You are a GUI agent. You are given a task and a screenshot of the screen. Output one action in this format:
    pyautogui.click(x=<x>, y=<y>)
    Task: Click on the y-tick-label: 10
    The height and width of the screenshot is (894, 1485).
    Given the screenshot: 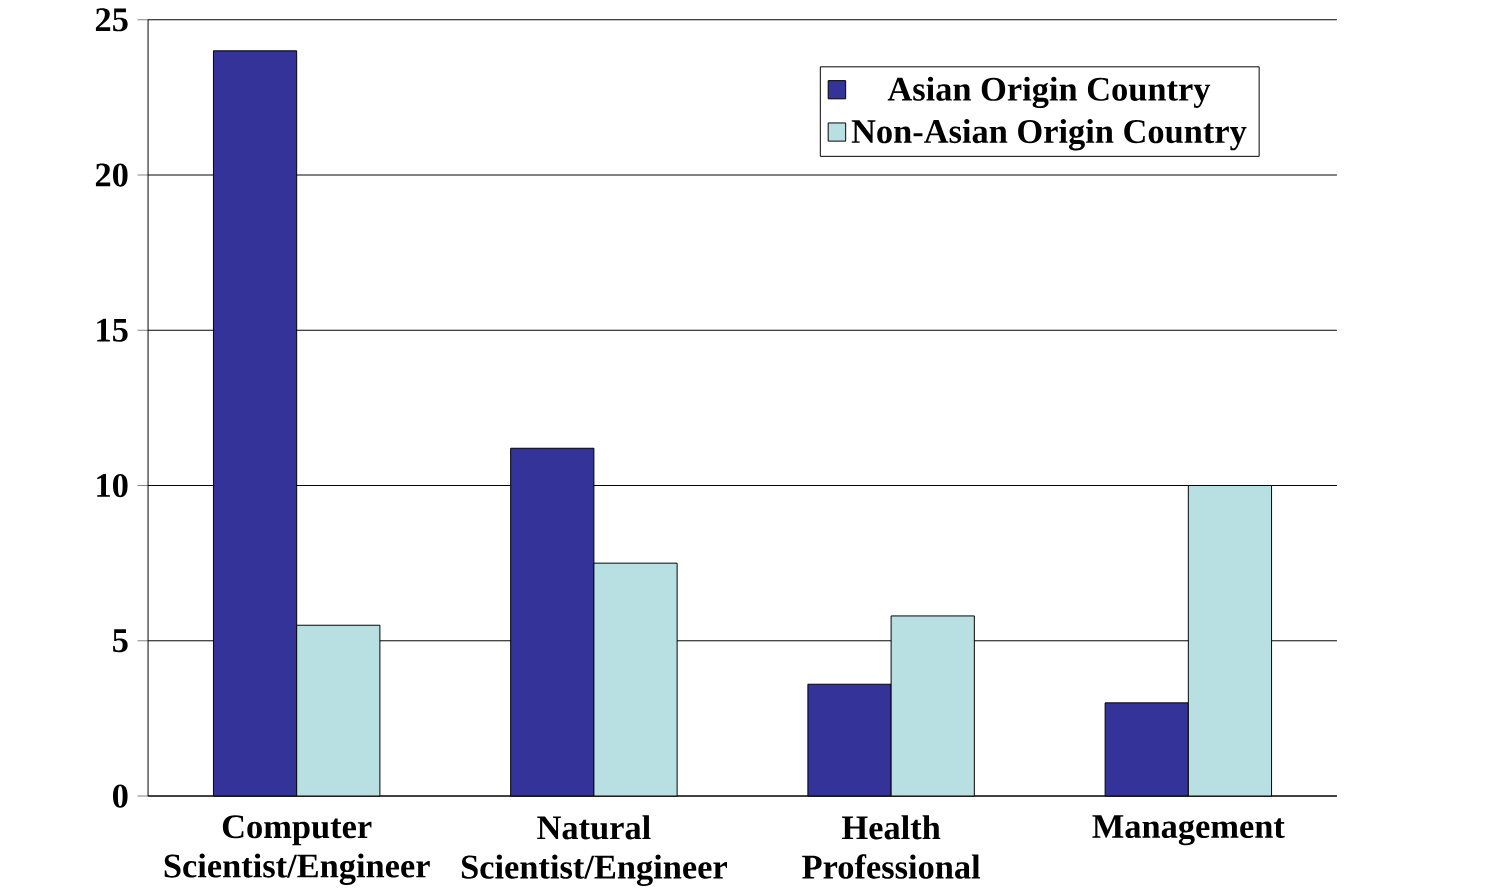 What is the action you would take?
    pyautogui.click(x=112, y=485)
    